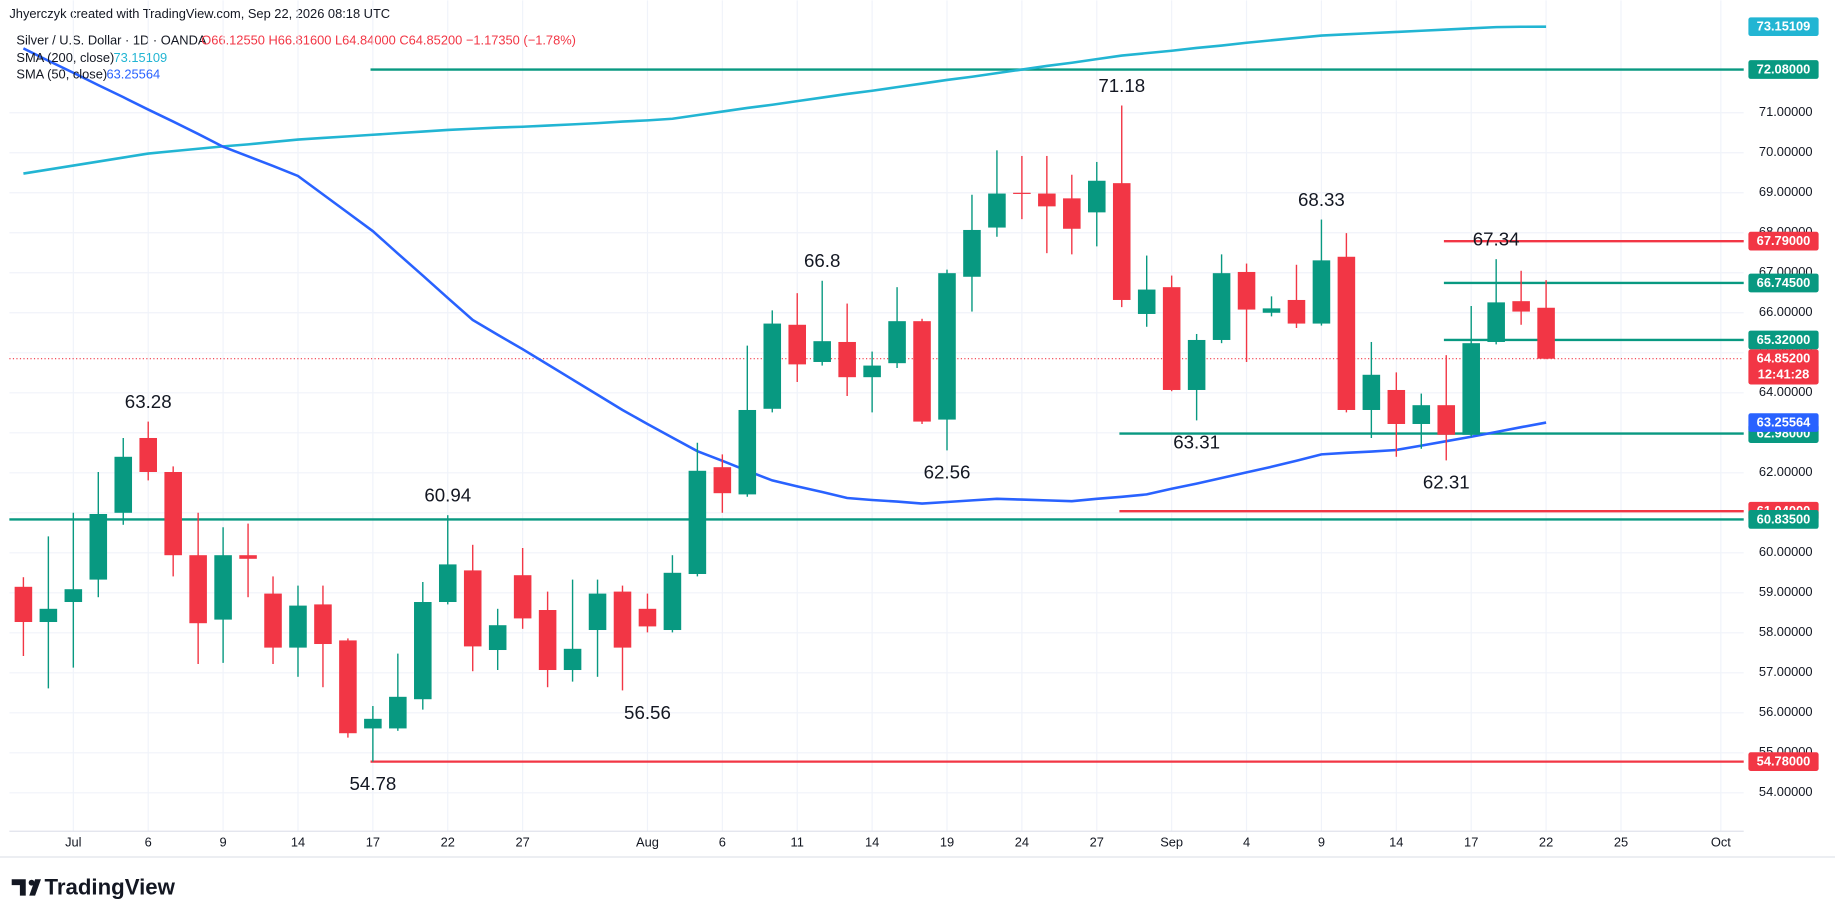  What do you see at coordinates (1786, 191) in the screenshot?
I see `y-tick-label: 69.00000` at bounding box center [1786, 191].